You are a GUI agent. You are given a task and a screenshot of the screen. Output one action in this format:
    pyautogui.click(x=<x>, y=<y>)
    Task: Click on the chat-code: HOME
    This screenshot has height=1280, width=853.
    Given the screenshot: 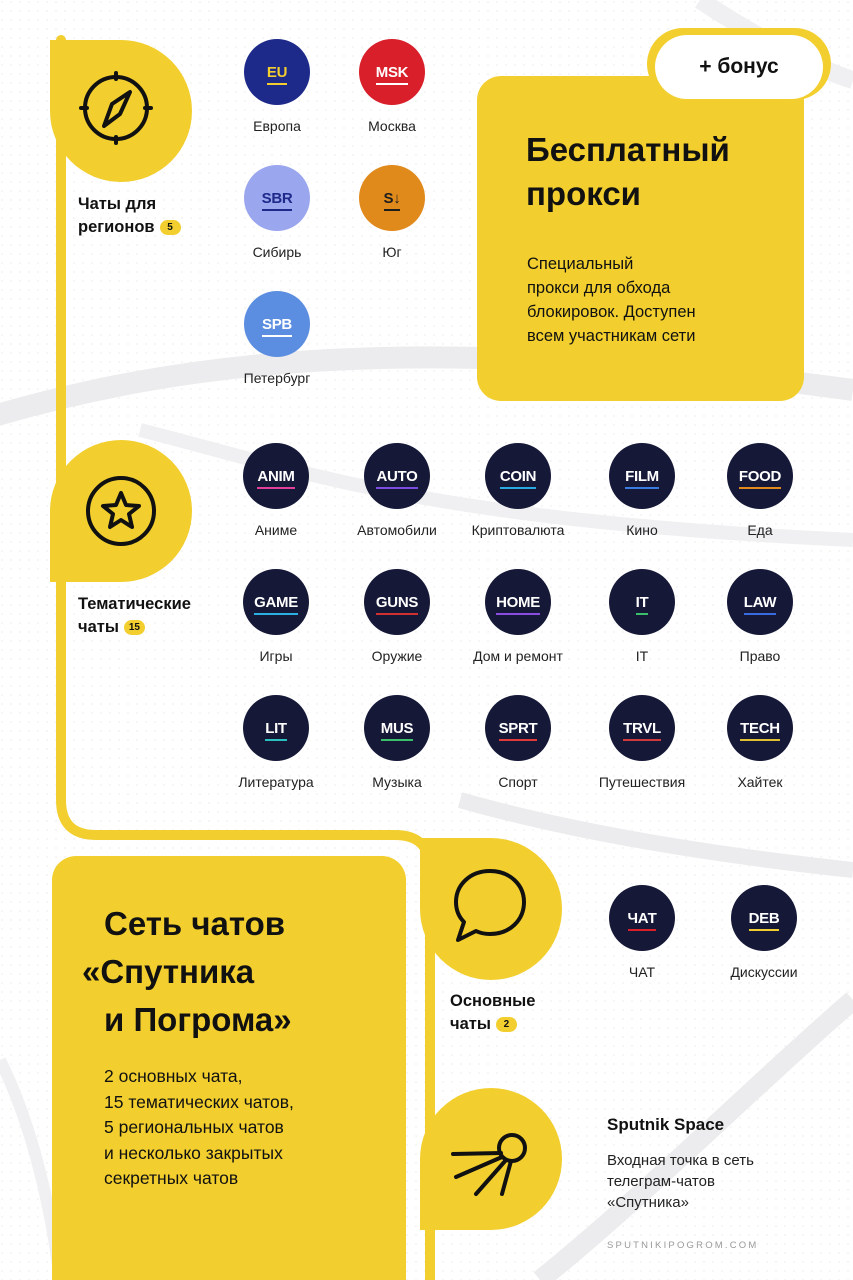 What is the action you would take?
    pyautogui.click(x=518, y=604)
    